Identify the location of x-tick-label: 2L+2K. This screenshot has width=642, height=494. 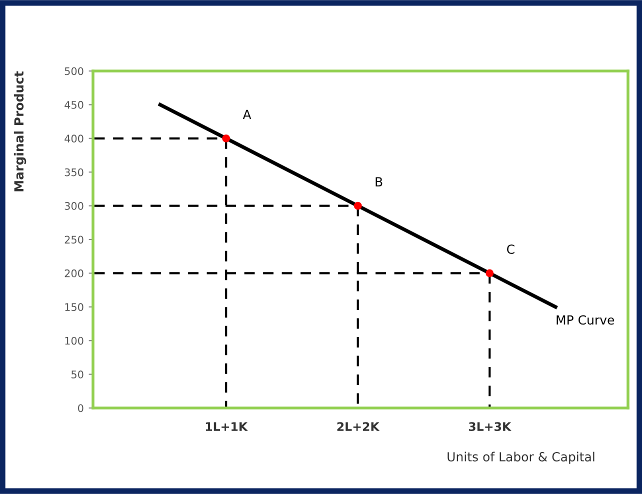
(358, 426).